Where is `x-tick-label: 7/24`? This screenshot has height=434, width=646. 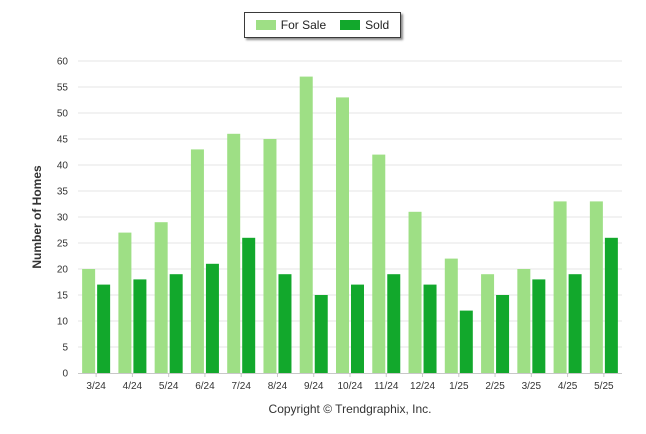 x-tick-label: 7/24 is located at coordinates (241, 386).